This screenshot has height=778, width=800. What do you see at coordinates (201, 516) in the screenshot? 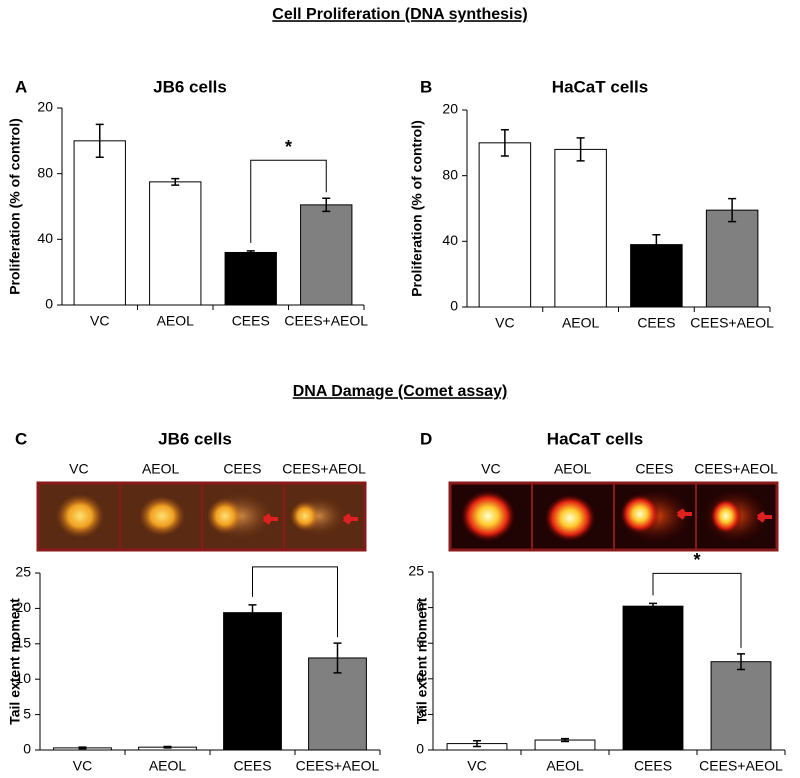
I see `comet-strip-c` at bounding box center [201, 516].